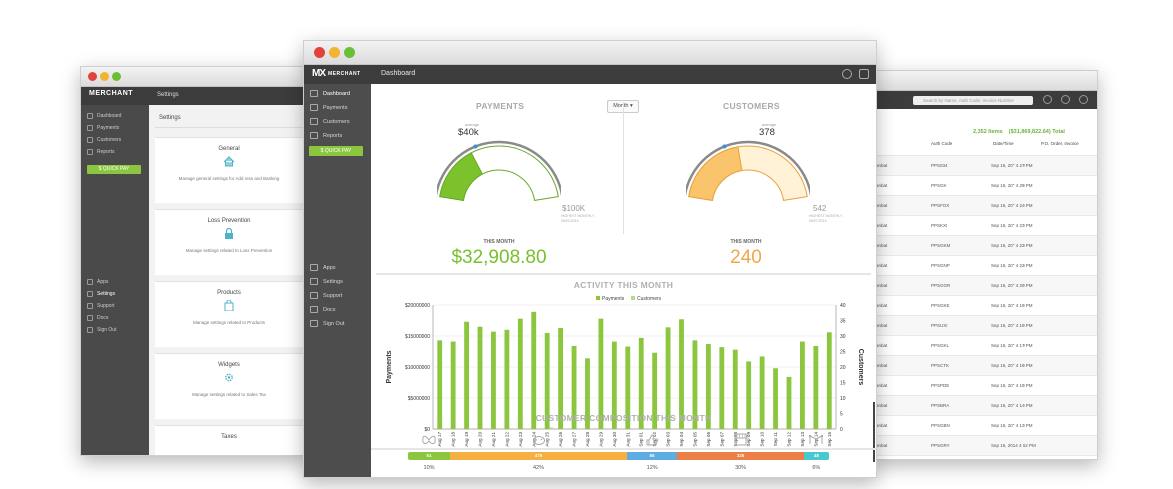 The width and height of the screenshot is (1173, 489). I want to click on settings-card-taxes: Taxes, so click(229, 440).